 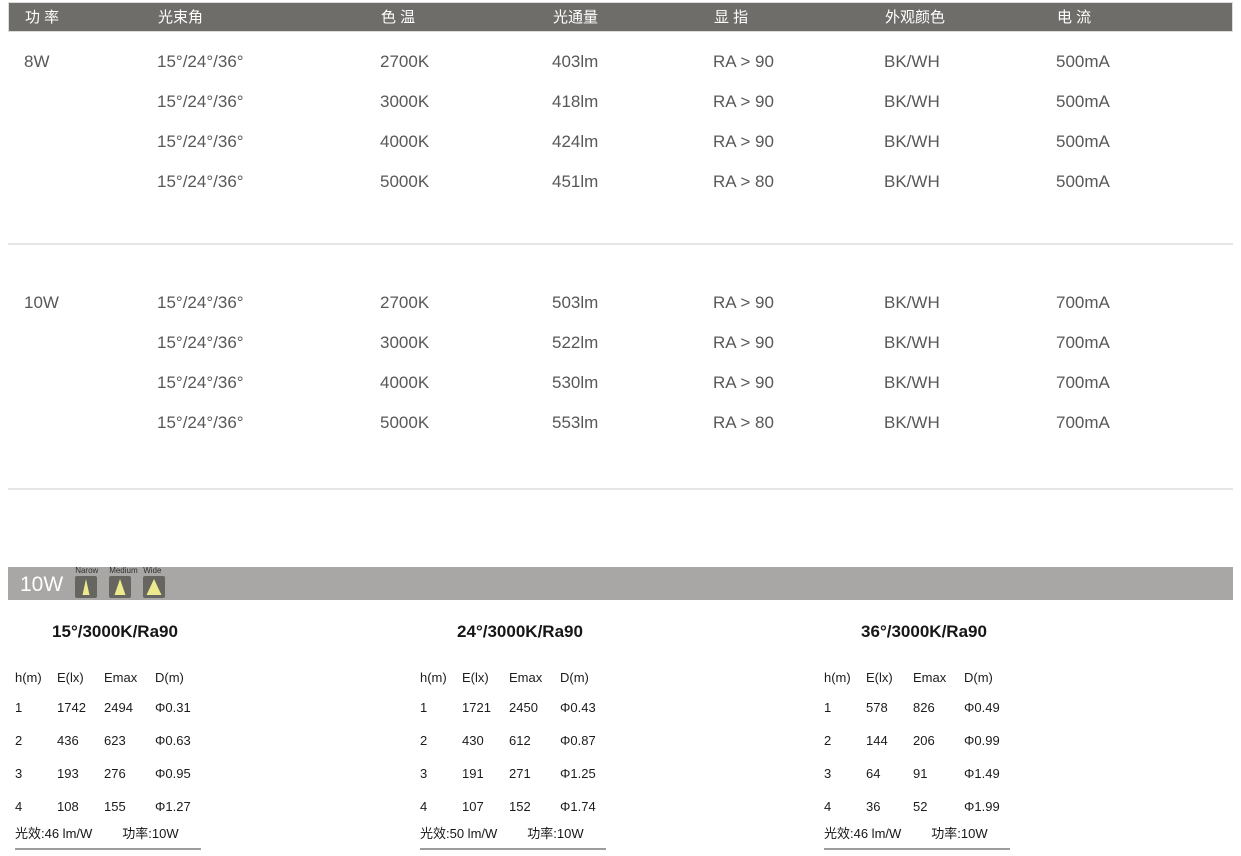 I want to click on header-current: 电 流, so click(x=1074, y=17).